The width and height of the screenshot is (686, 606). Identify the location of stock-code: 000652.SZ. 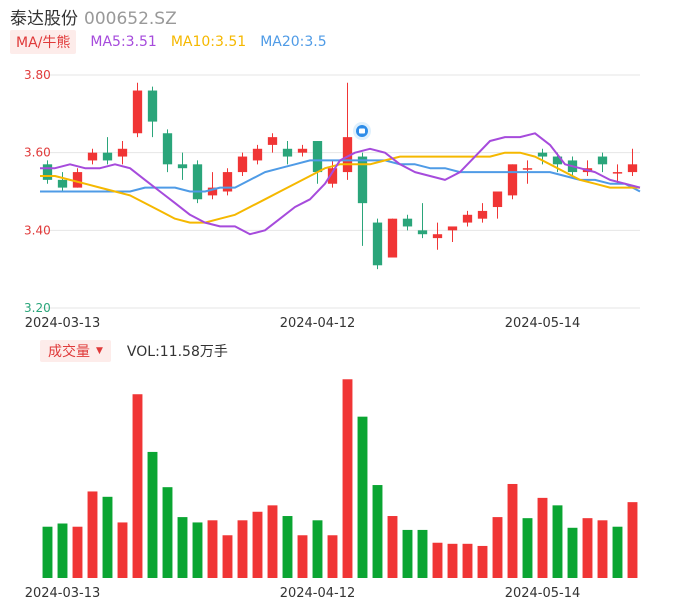
(130, 19).